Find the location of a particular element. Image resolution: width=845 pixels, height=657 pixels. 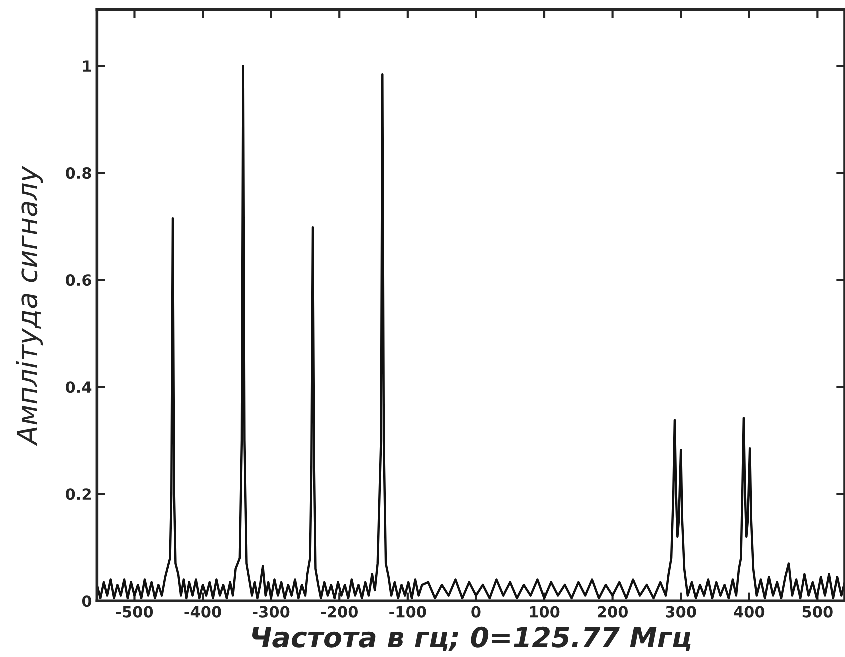

x-tick-label: -500 is located at coordinates (135, 612).